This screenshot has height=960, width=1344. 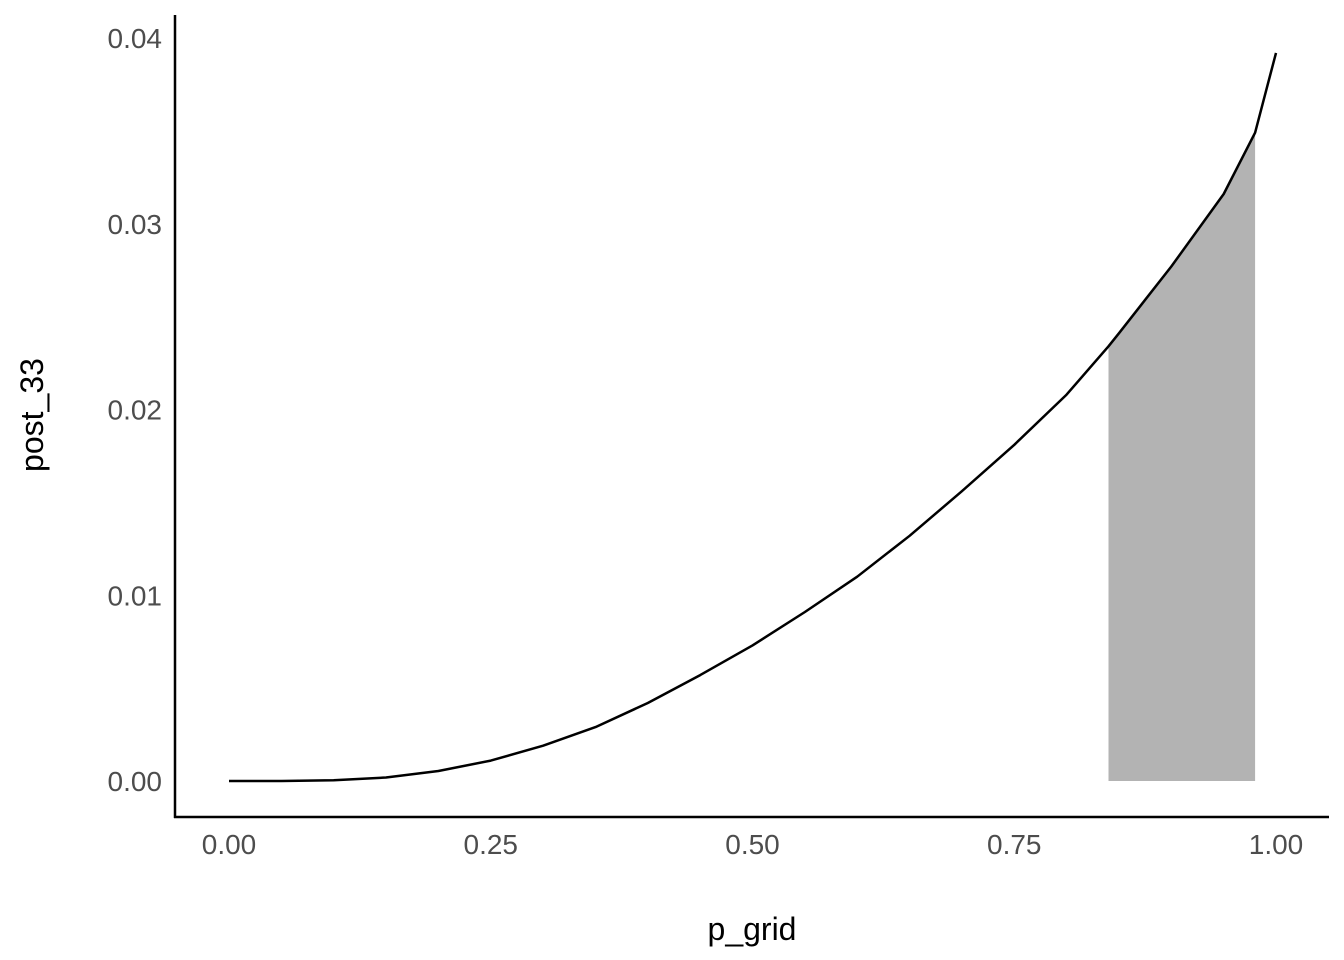 I want to click on x-tick-label: 1.00, so click(x=1276, y=844).